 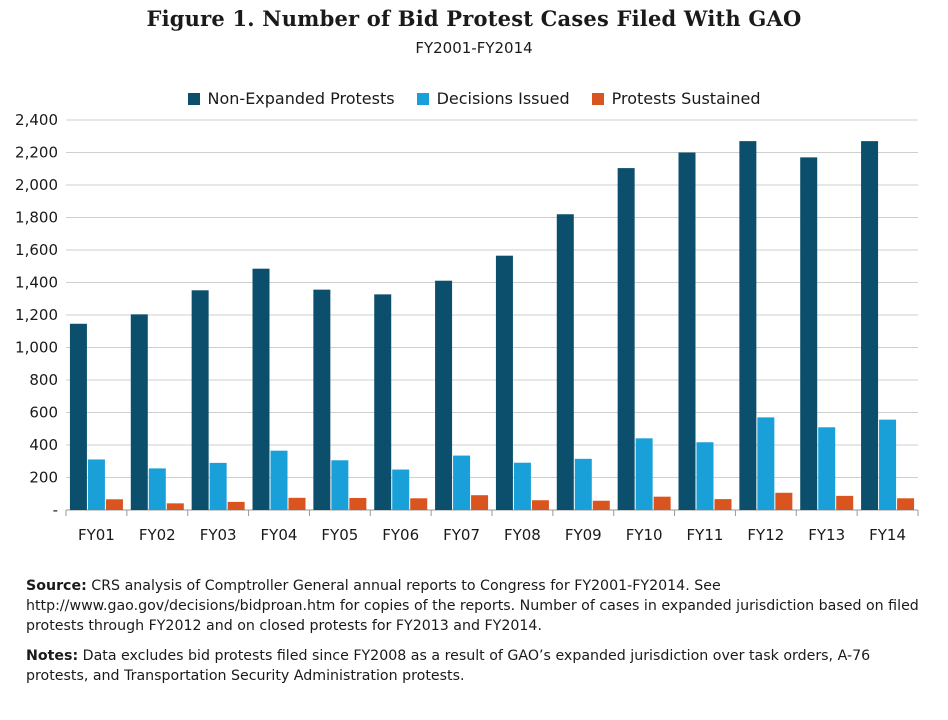 I want to click on x-tick-label: FY10, so click(x=644, y=535).